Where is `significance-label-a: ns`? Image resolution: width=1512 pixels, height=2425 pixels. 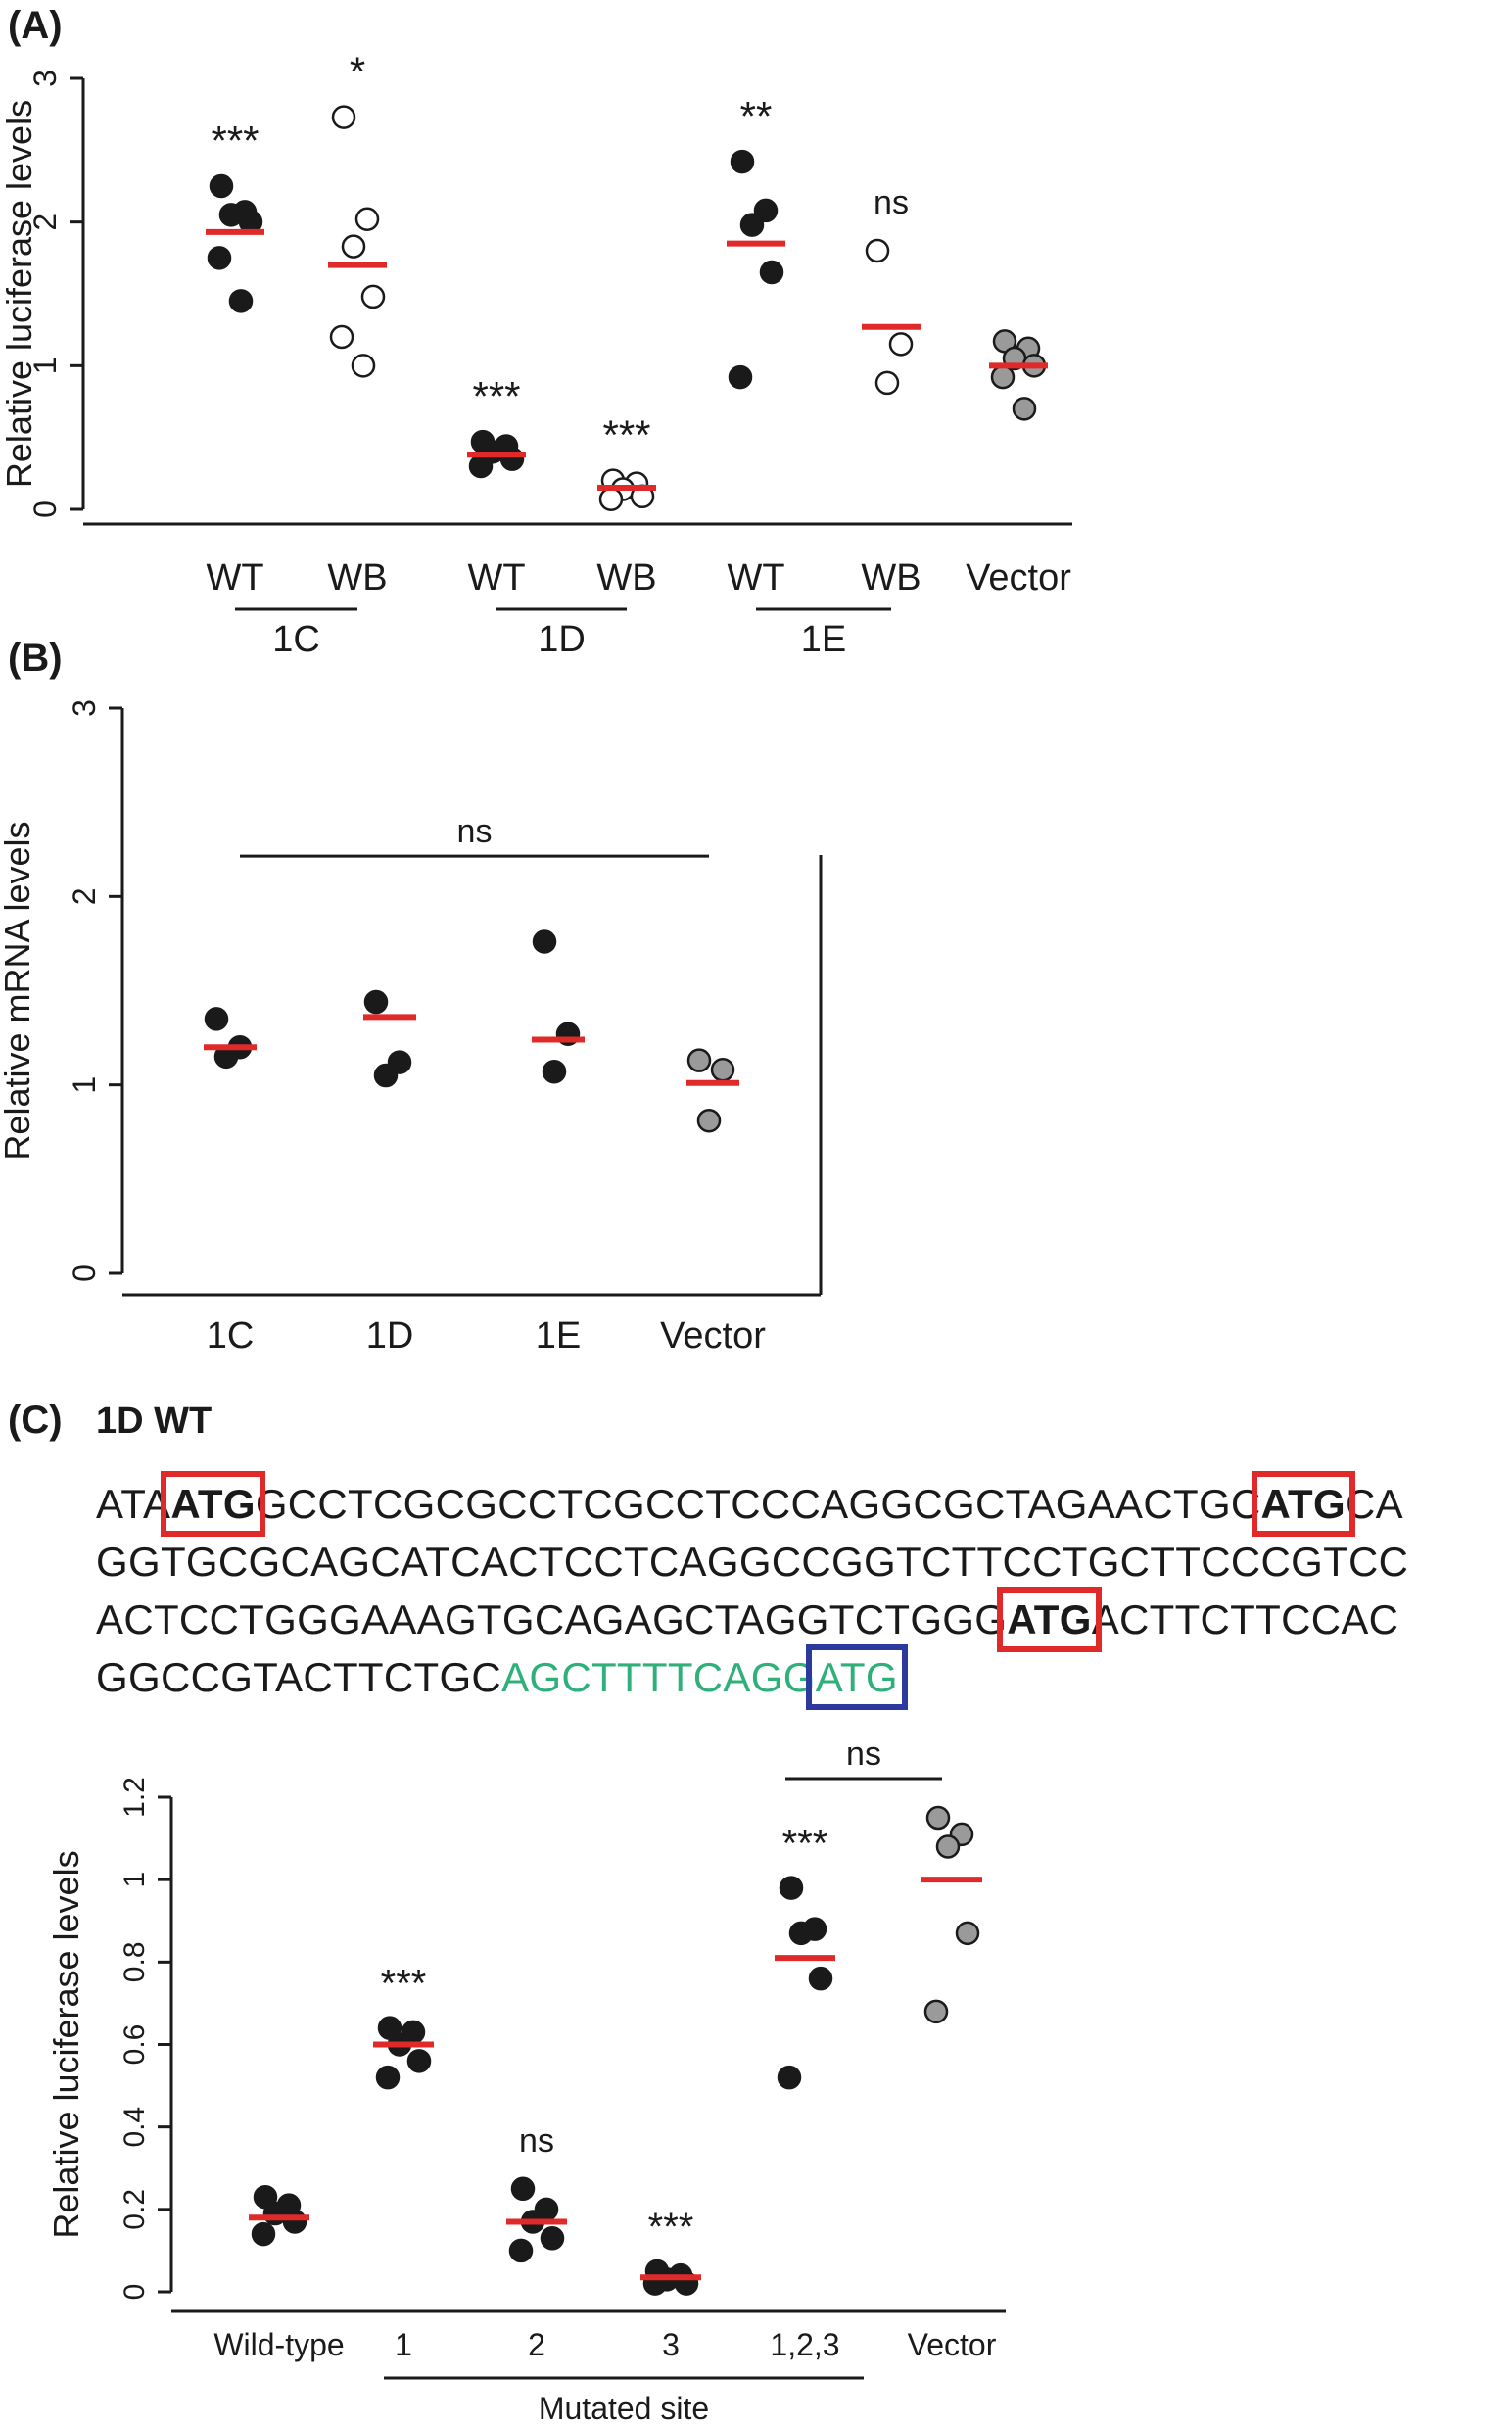
significance-label-a: ns is located at coordinates (891, 202).